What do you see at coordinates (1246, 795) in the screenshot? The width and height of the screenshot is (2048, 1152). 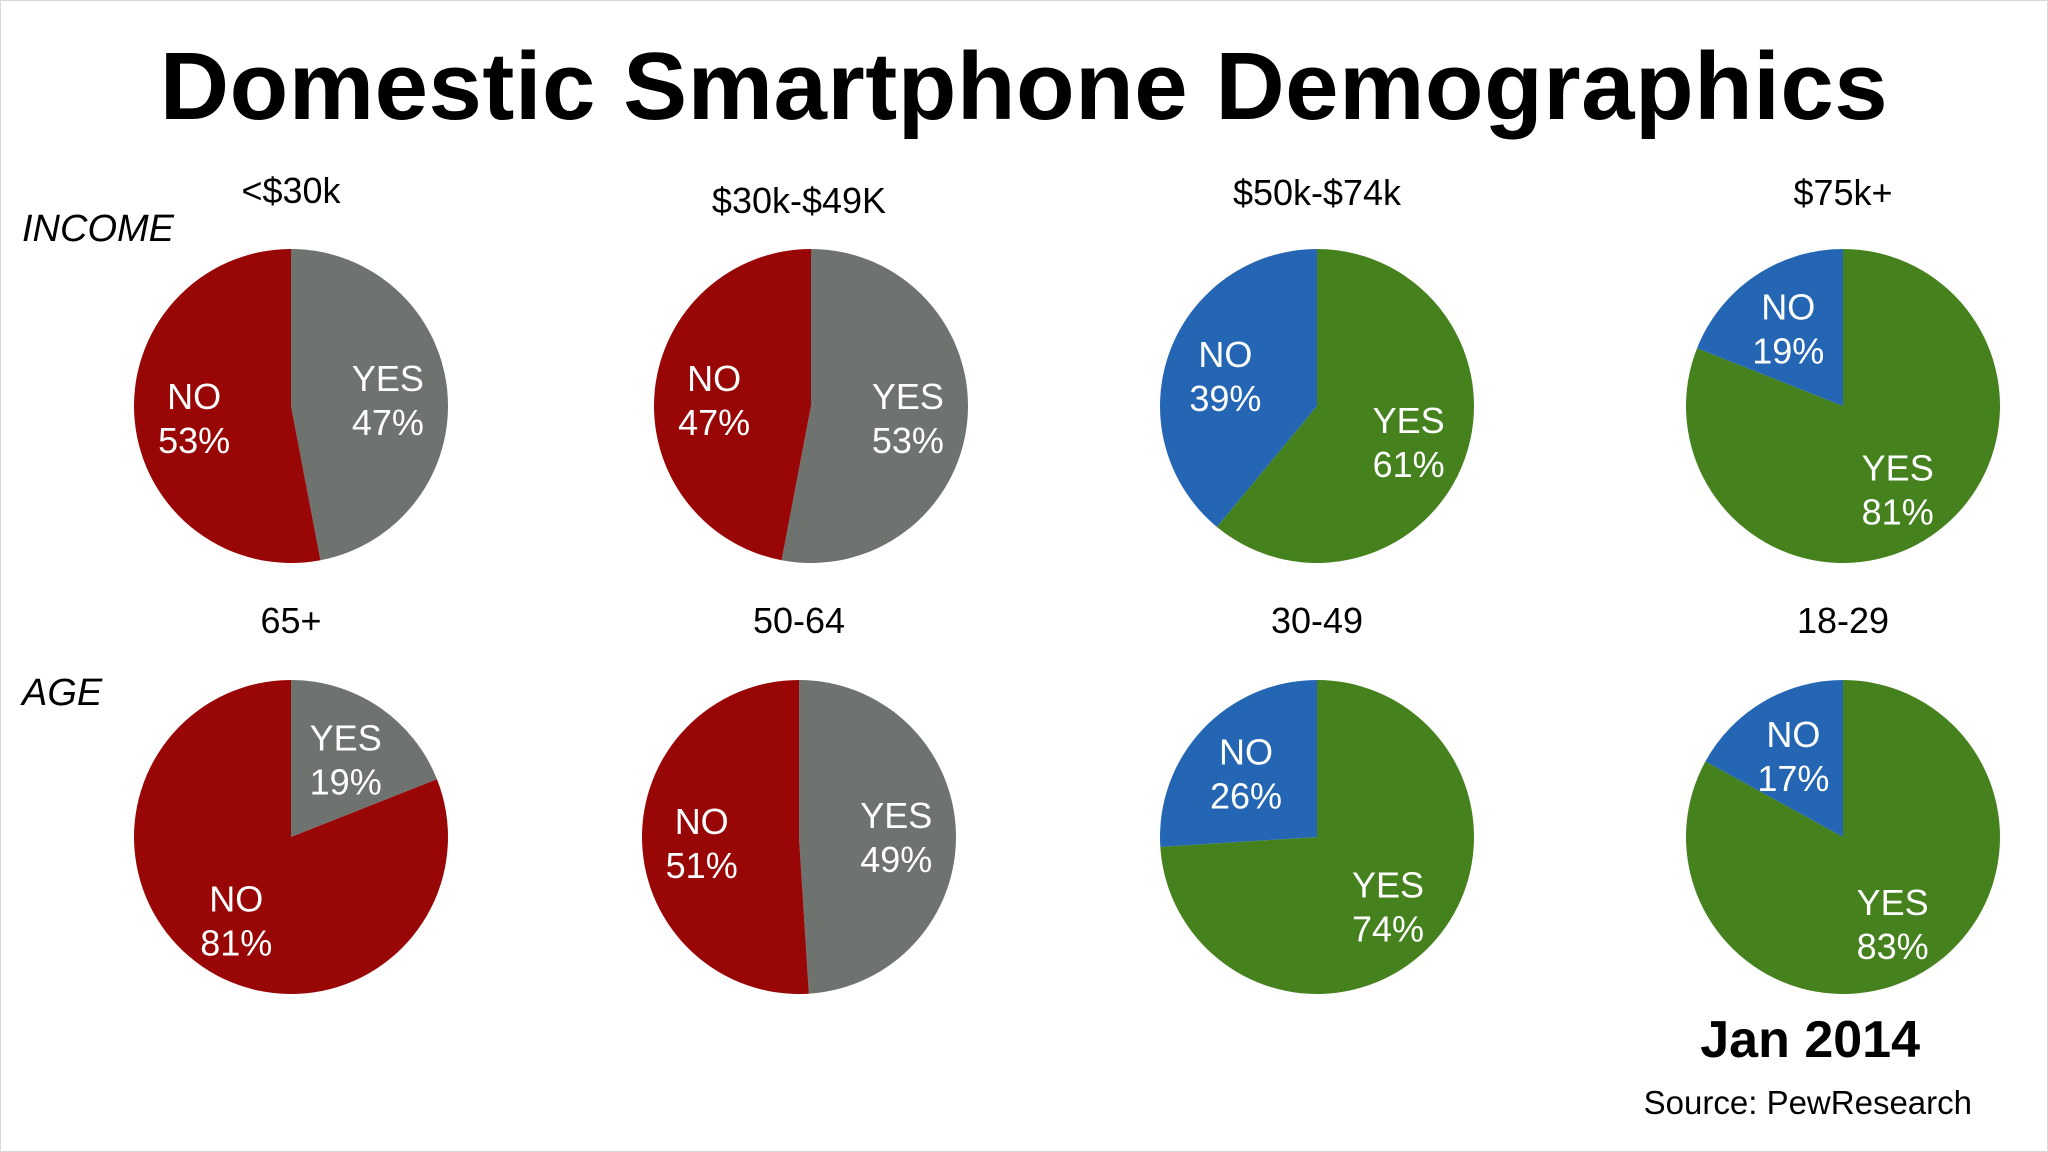 I see `slice-value-label: 26%` at bounding box center [1246, 795].